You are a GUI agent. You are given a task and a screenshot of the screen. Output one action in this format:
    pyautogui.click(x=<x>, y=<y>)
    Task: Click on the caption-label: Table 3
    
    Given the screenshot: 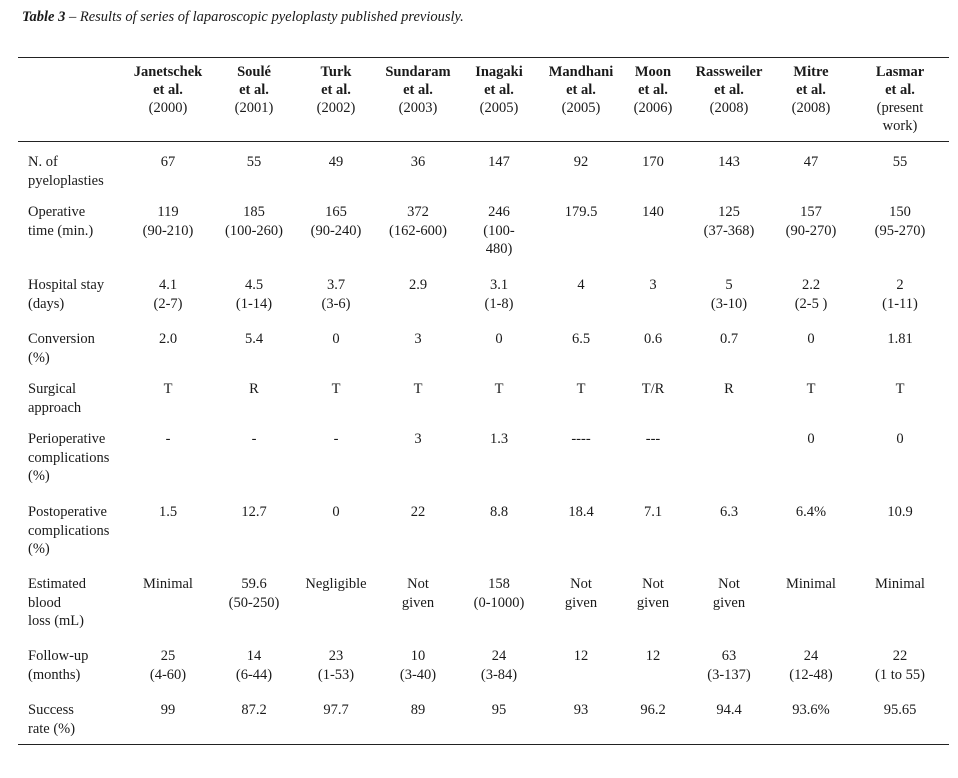 What is the action you would take?
    pyautogui.click(x=44, y=17)
    